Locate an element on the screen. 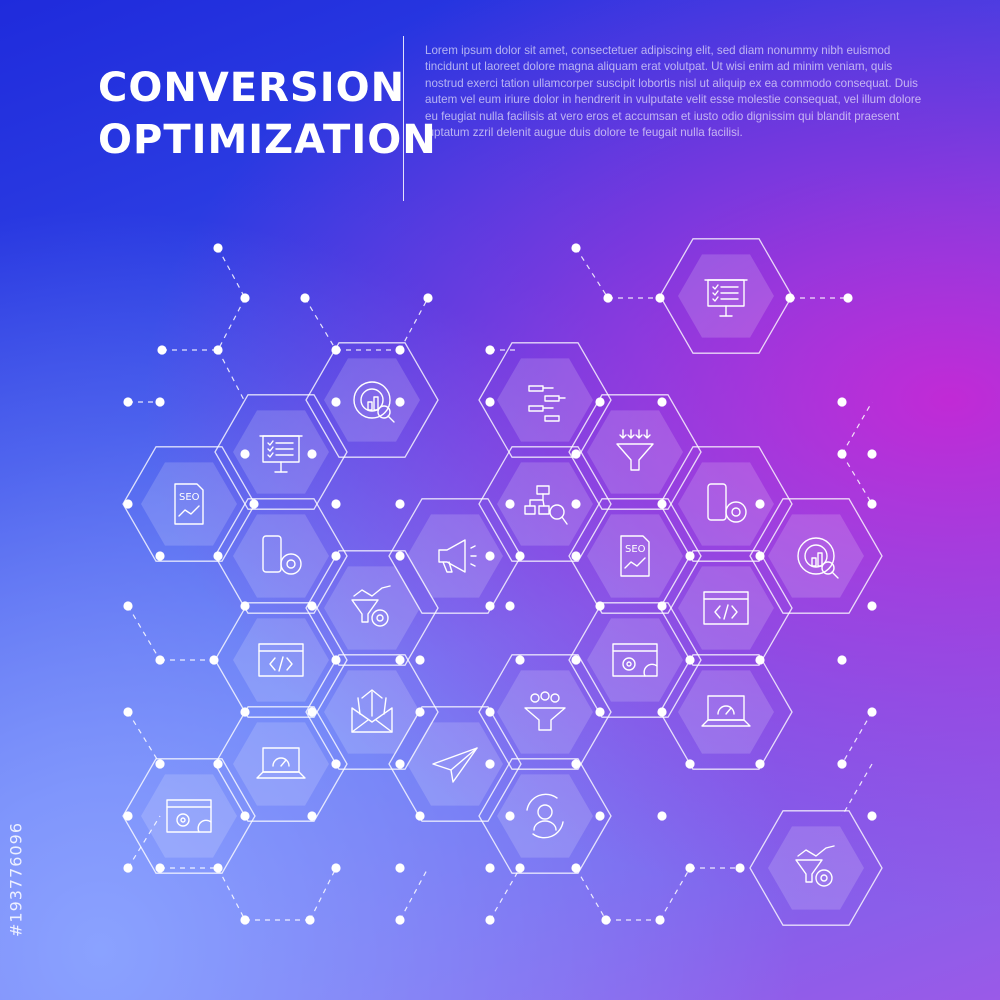  seo-document-icon: SEO is located at coordinates (635, 556).